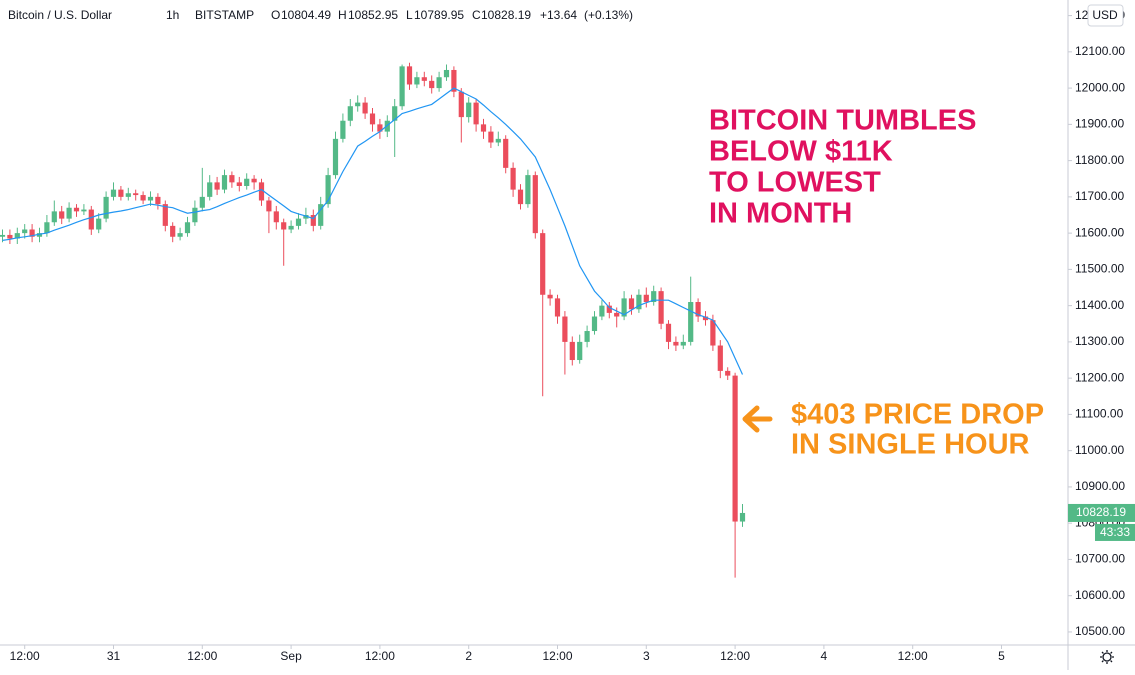 The image size is (1135, 675). I want to click on ohlc-letter: C, so click(476, 15).